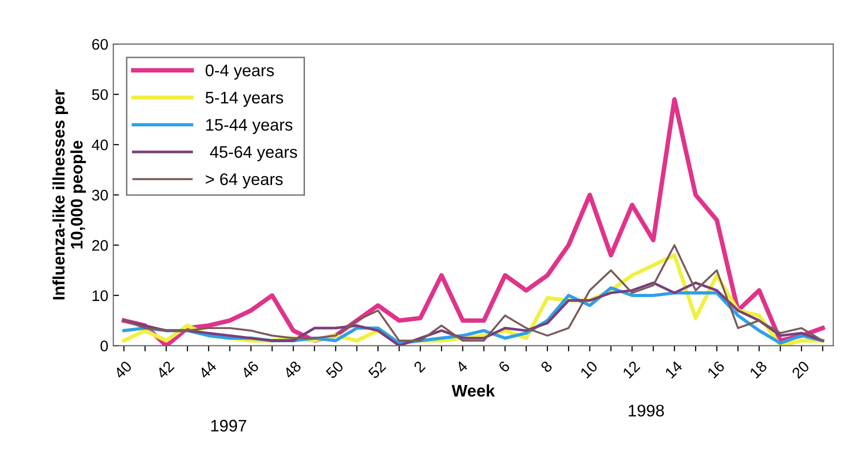 Image resolution: width=852 pixels, height=464 pixels. I want to click on x-tick-label: 44, so click(208, 370).